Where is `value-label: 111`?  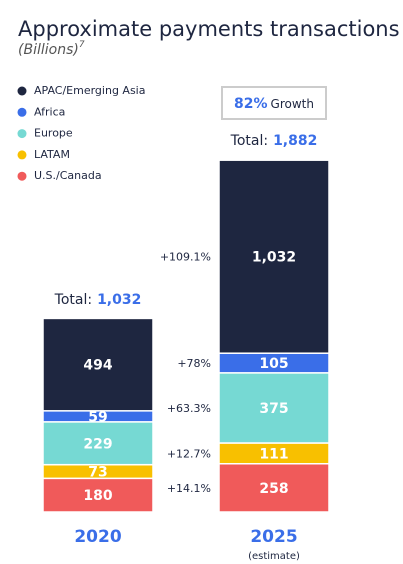
value-label: 111 is located at coordinates (273, 454).